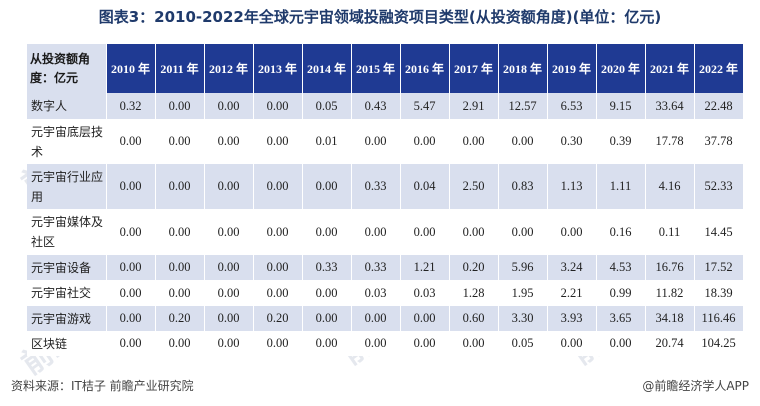 The height and width of the screenshot is (406, 760). What do you see at coordinates (327, 141) in the screenshot?
I see `table-cell: 0.01` at bounding box center [327, 141].